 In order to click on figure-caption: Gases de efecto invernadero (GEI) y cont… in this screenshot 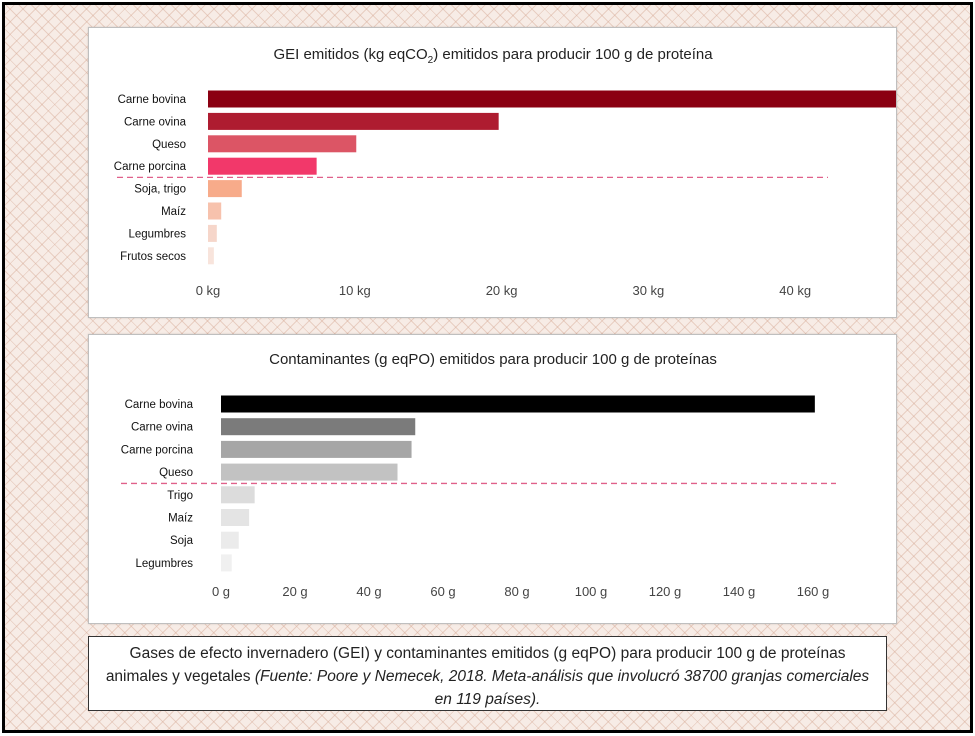, I will do `click(487, 673)`.